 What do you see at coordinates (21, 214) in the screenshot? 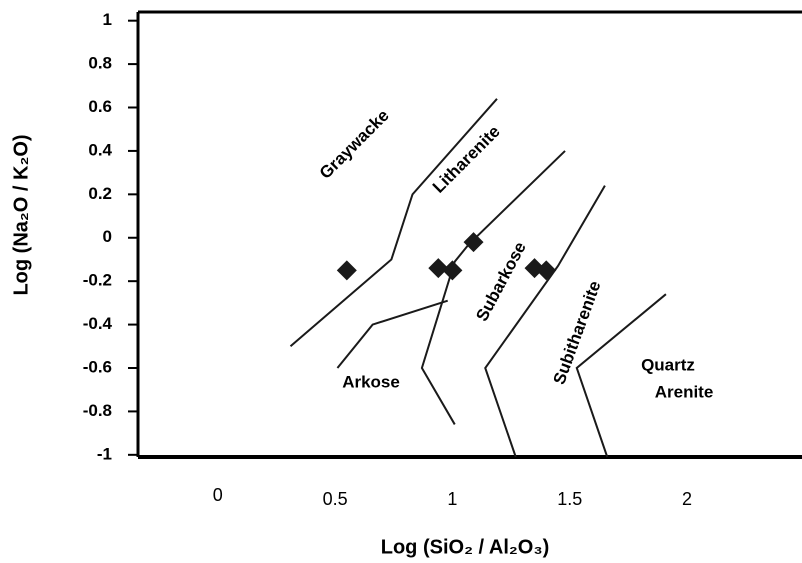
I see `y-axis-label: Log (Na₂O / K₂O)` at bounding box center [21, 214].